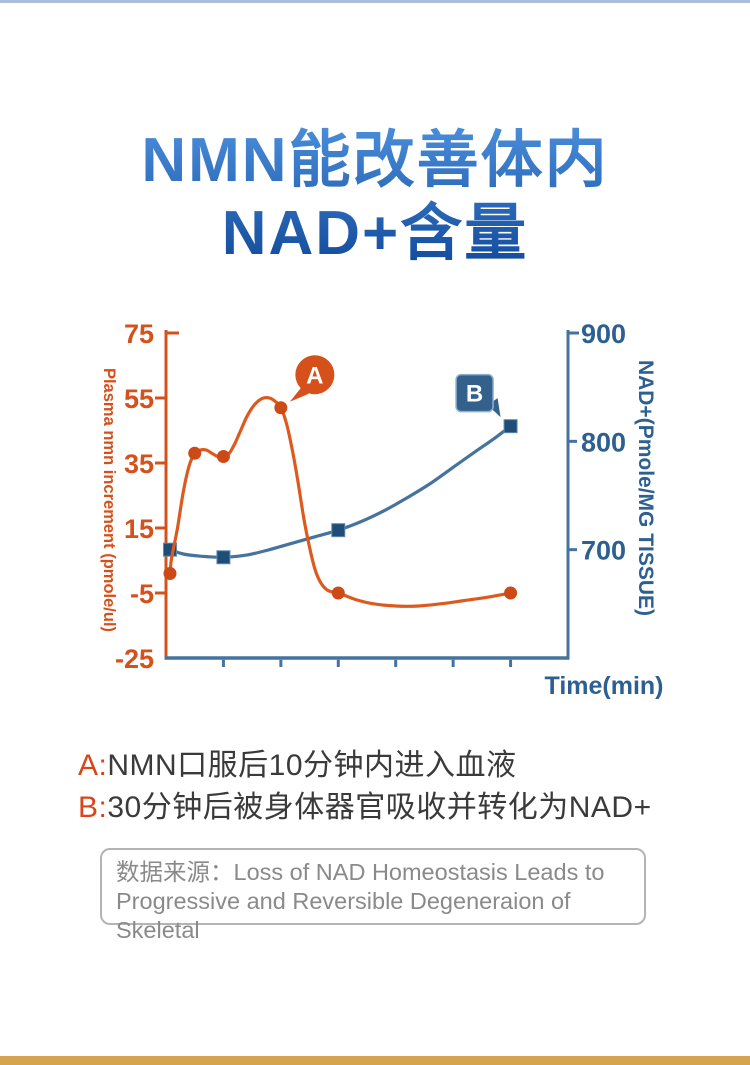 The width and height of the screenshot is (750, 1065). What do you see at coordinates (414, 678) in the screenshot?
I see `x-axis: Time(min)` at bounding box center [414, 678].